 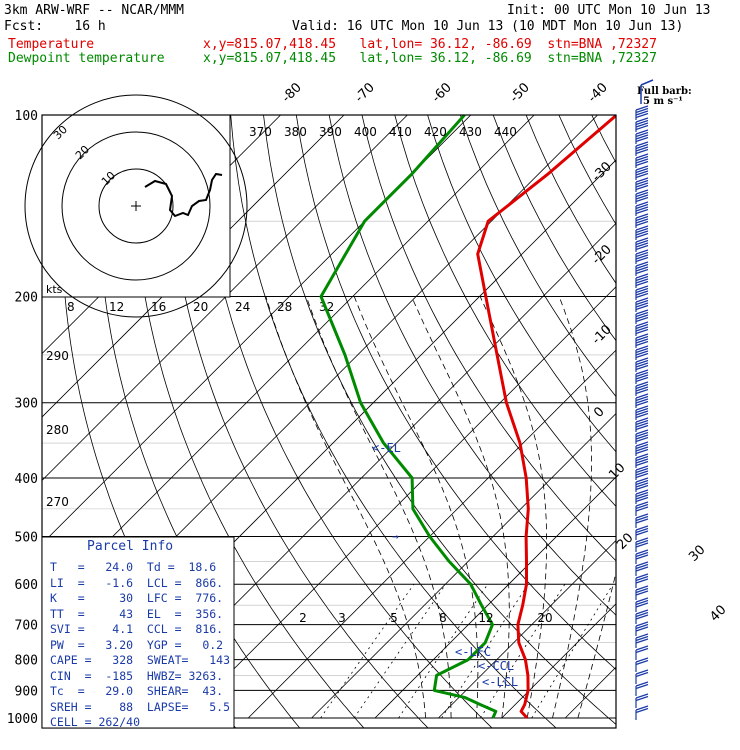 What do you see at coordinates (599, 412) in the screenshot?
I see `isotherm-label: 0` at bounding box center [599, 412].